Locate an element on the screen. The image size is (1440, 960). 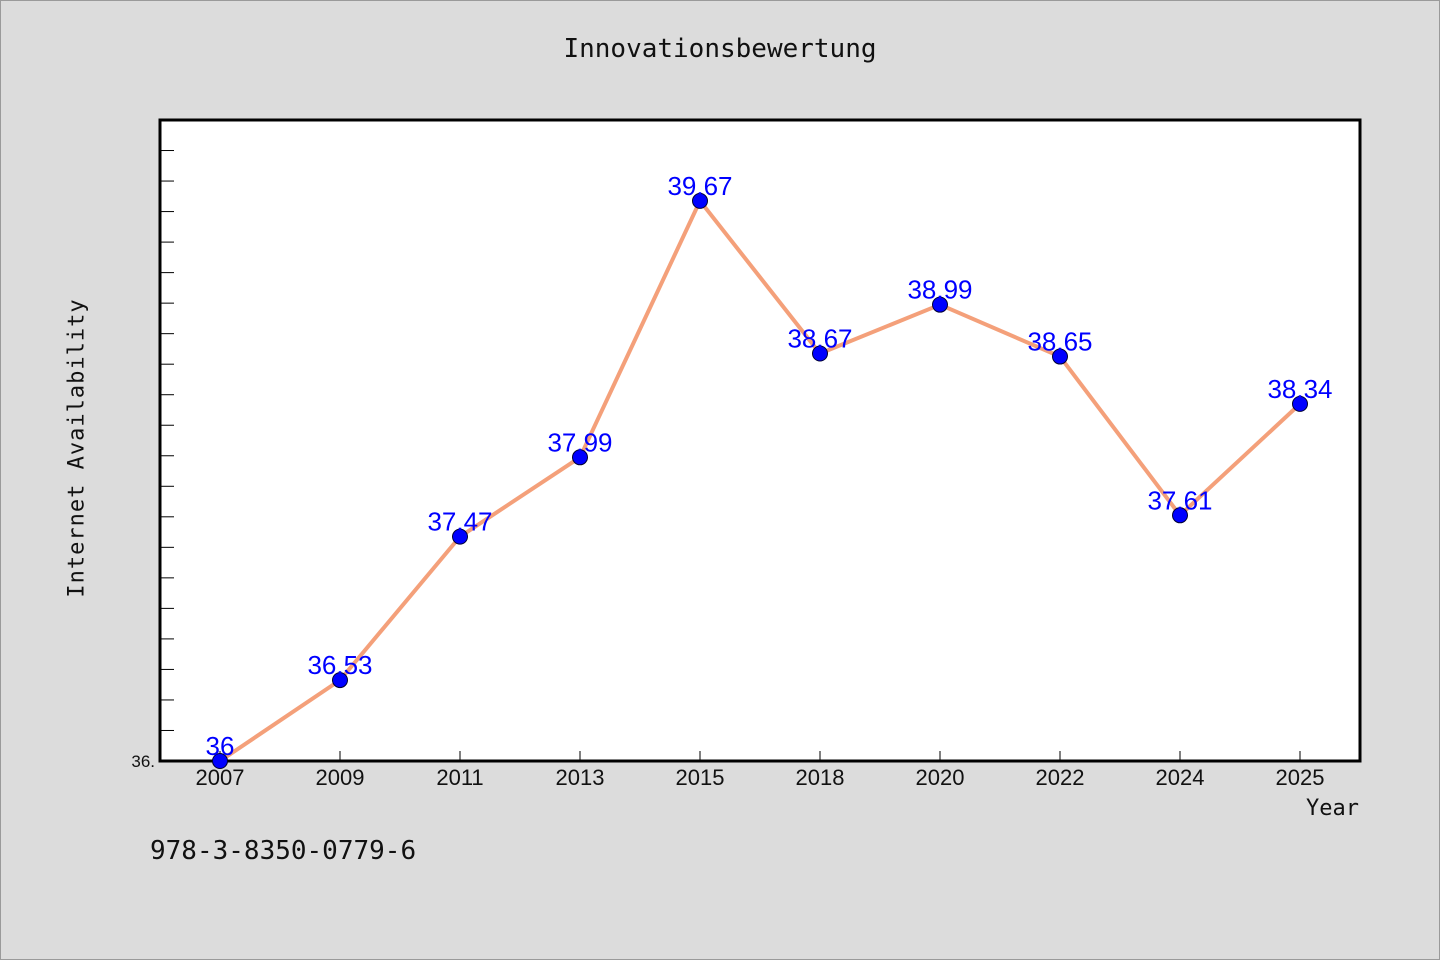
y-min-tick-label: 36. is located at coordinates (143, 761).